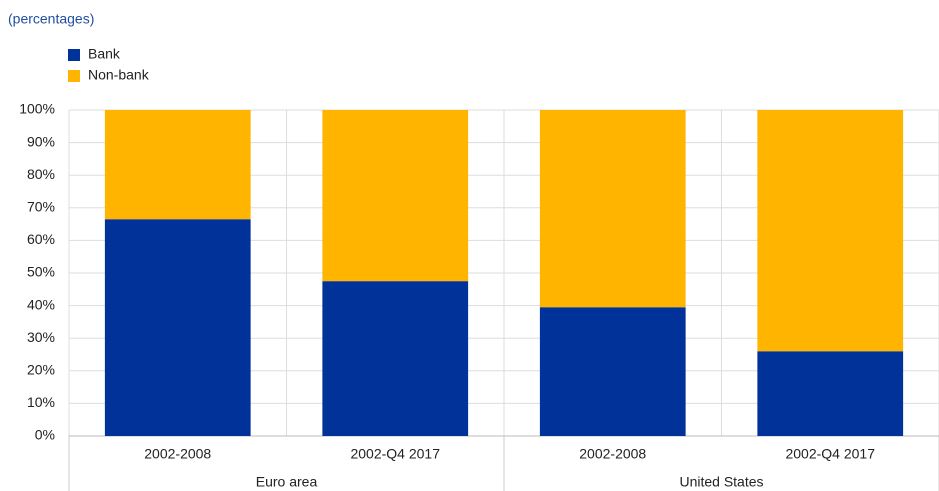  I want to click on y-tick-label: 40%, so click(41, 304).